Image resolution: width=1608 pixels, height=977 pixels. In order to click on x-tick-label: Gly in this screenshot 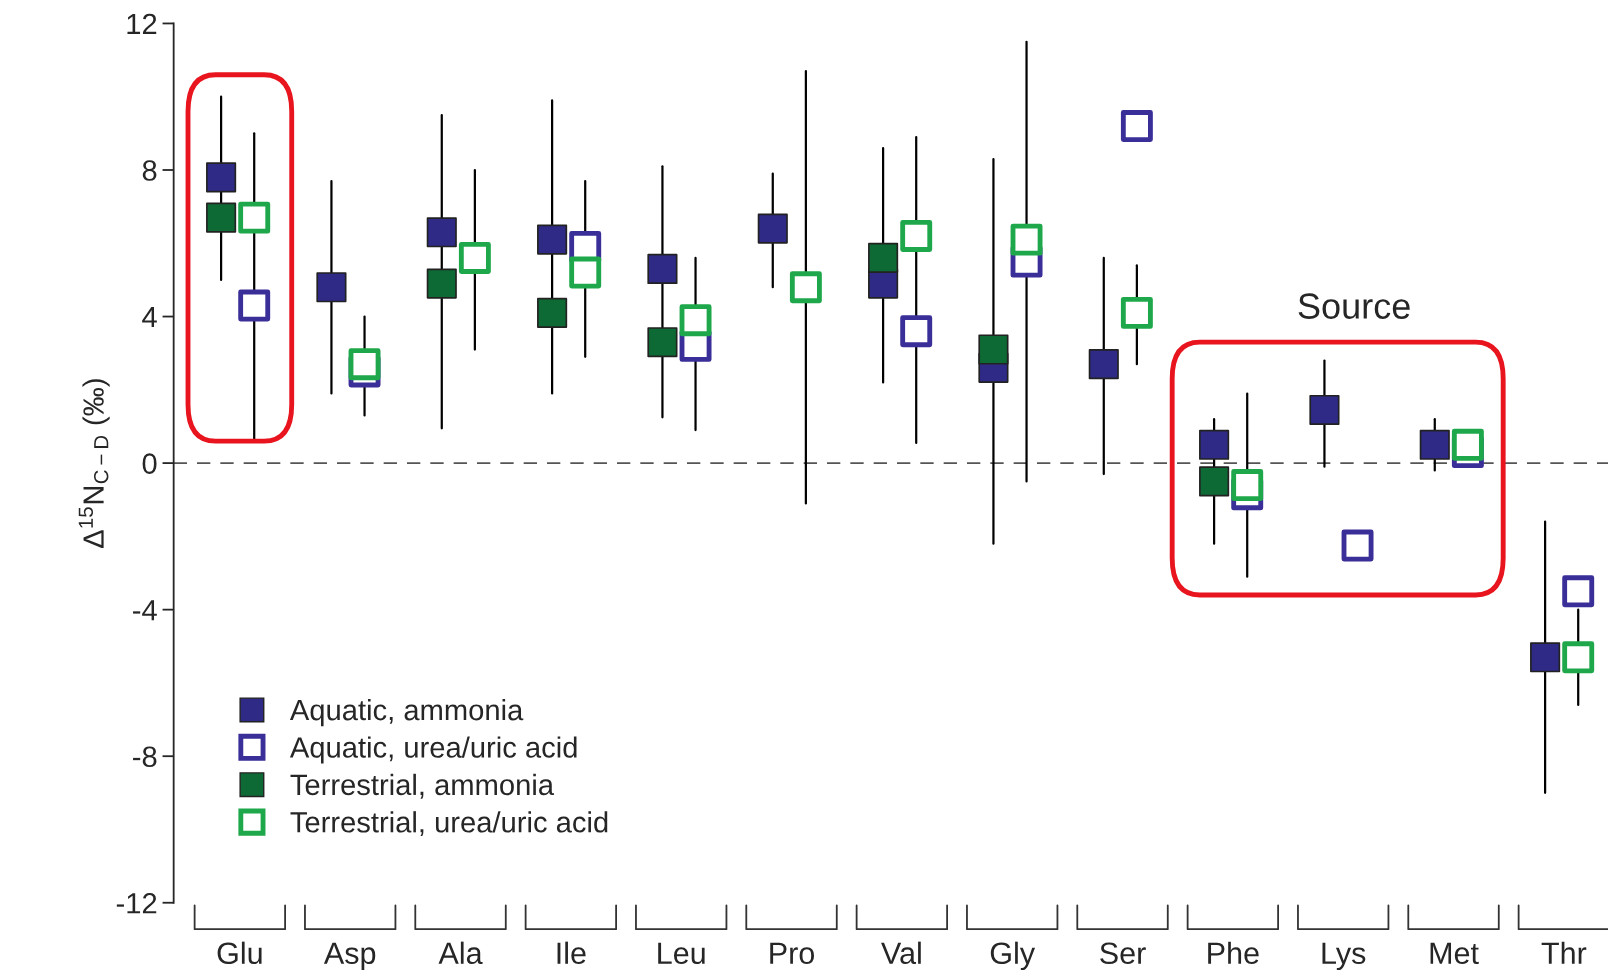, I will do `click(1013, 956)`.